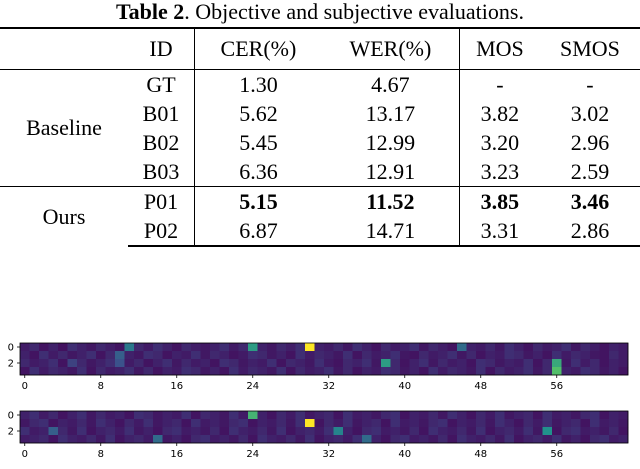 The width and height of the screenshot is (640, 469). What do you see at coordinates (390, 201) in the screenshot?
I see `wer-value: 11.52` at bounding box center [390, 201].